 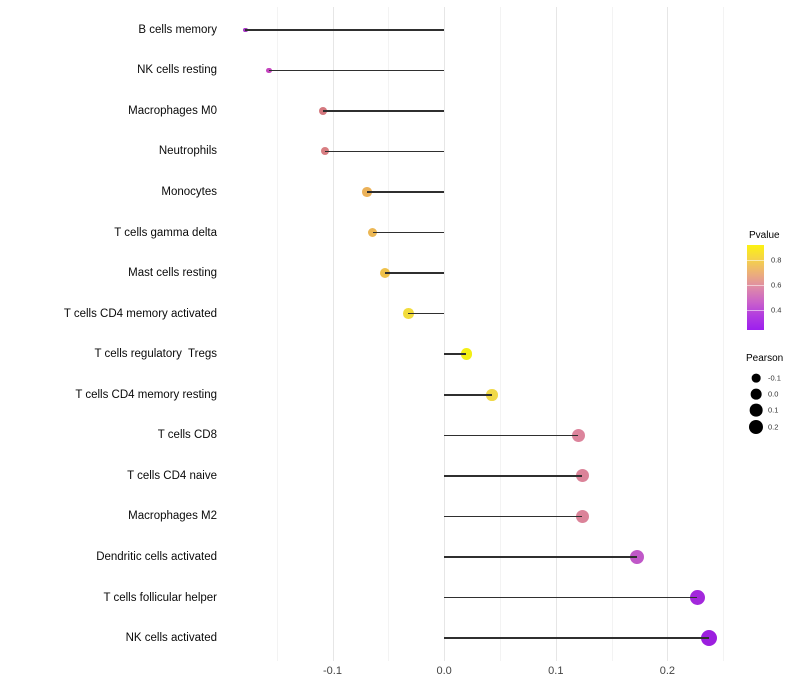 I want to click on category-label: Dendritic cells activated, so click(x=156, y=556).